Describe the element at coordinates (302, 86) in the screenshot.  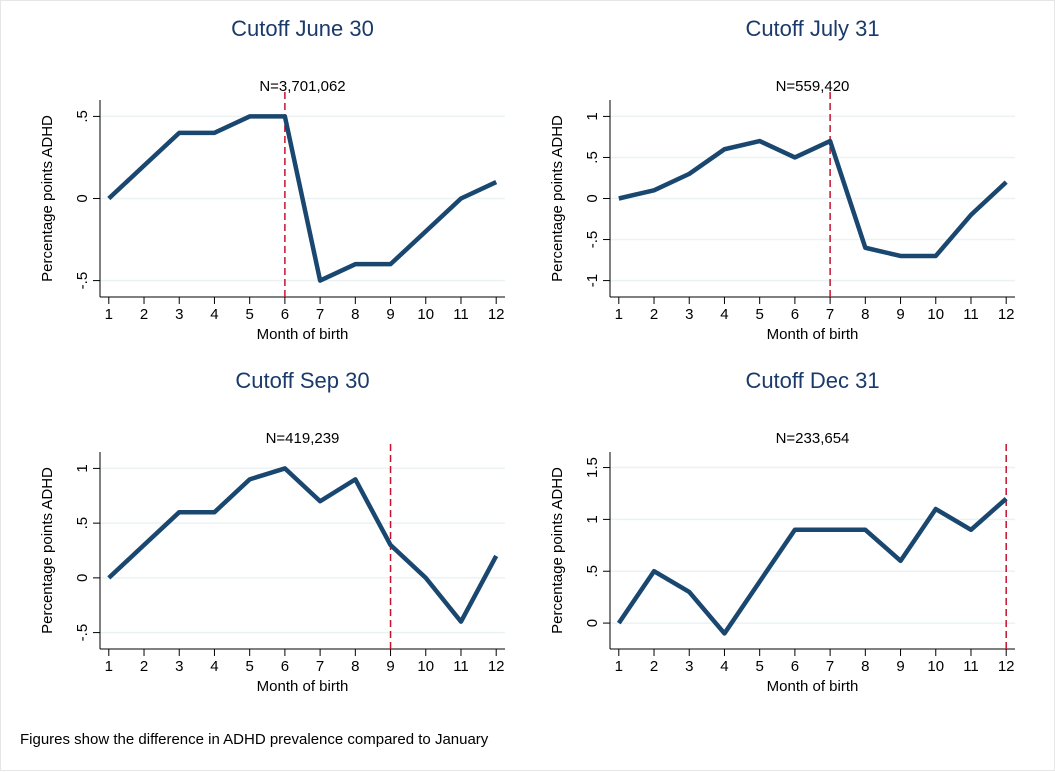
I see `chart-subtitle: N=3,701,062` at that location.